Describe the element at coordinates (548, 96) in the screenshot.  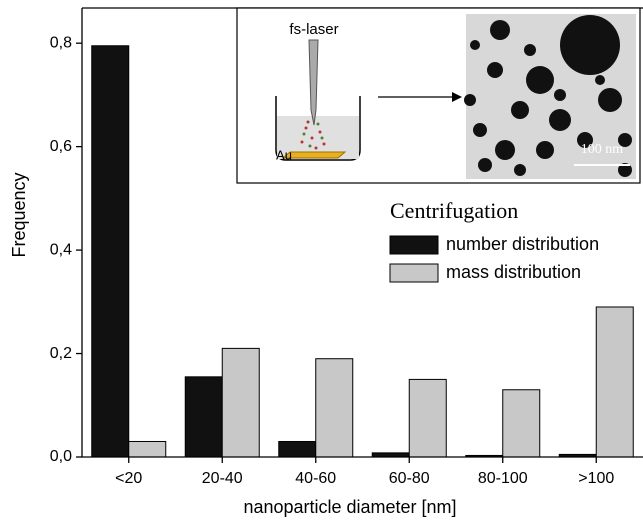
I see `tem-particles` at that location.